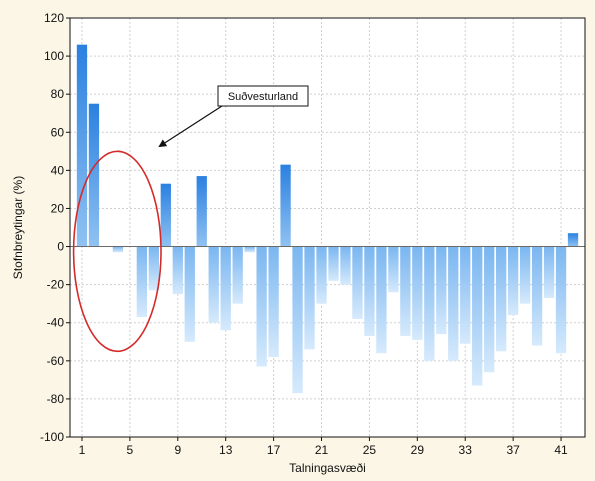  Describe the element at coordinates (226, 450) in the screenshot. I see `x-tick-label: 13` at that location.